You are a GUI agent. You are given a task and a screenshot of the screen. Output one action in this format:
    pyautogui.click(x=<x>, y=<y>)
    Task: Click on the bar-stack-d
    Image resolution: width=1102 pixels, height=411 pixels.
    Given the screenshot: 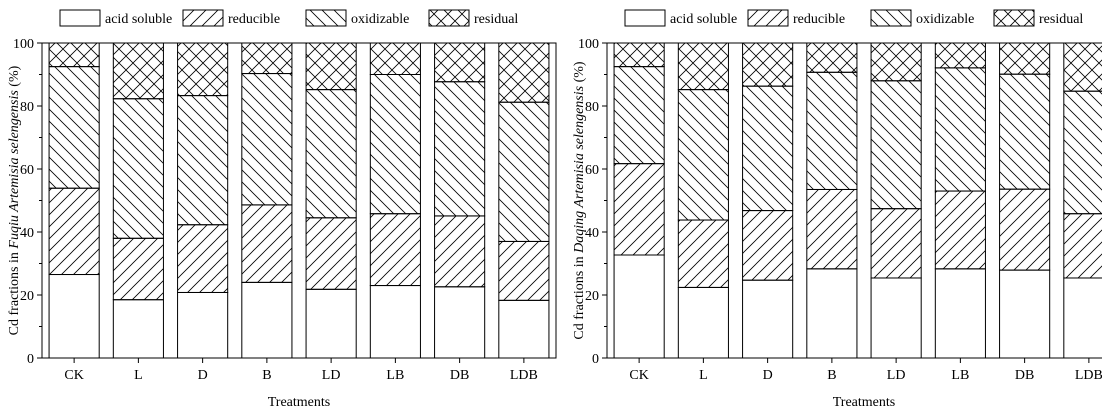 What is the action you would take?
    pyautogui.click(x=203, y=200)
    